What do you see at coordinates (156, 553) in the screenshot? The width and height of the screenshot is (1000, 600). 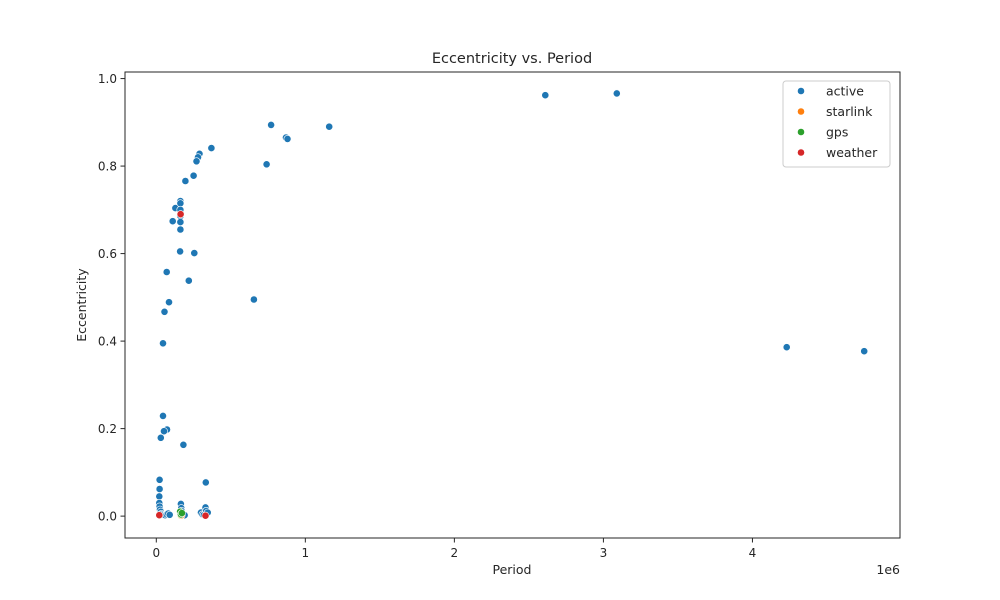 I see `x-tick-label-0: 0` at bounding box center [156, 553].